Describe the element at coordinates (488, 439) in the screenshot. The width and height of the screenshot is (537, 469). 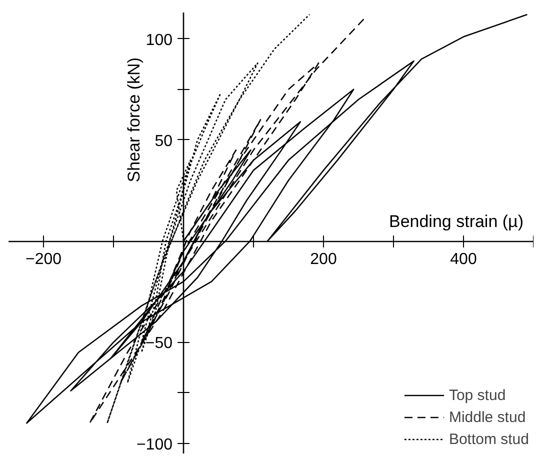
I see `legend-label: Bottom stud` at that location.